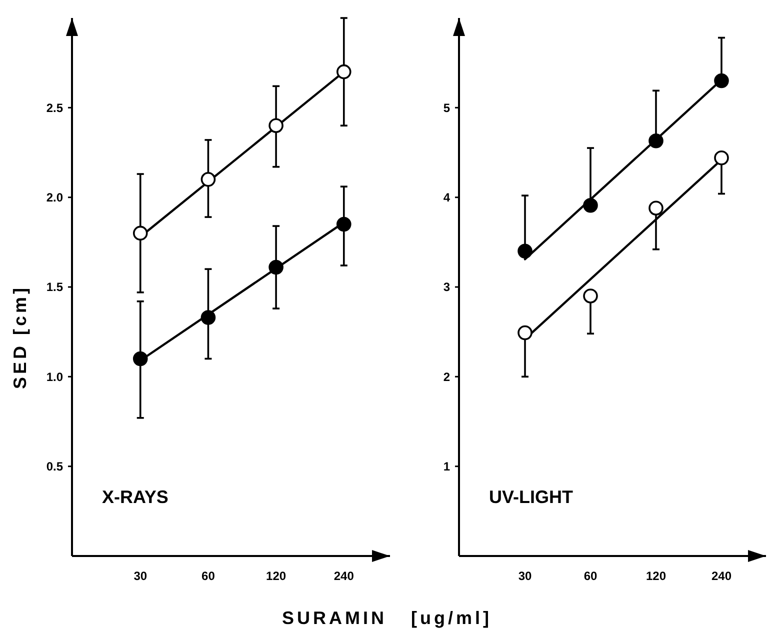 The width and height of the screenshot is (774, 638). I want to click on y-tick-label: 0.5, so click(55, 467).